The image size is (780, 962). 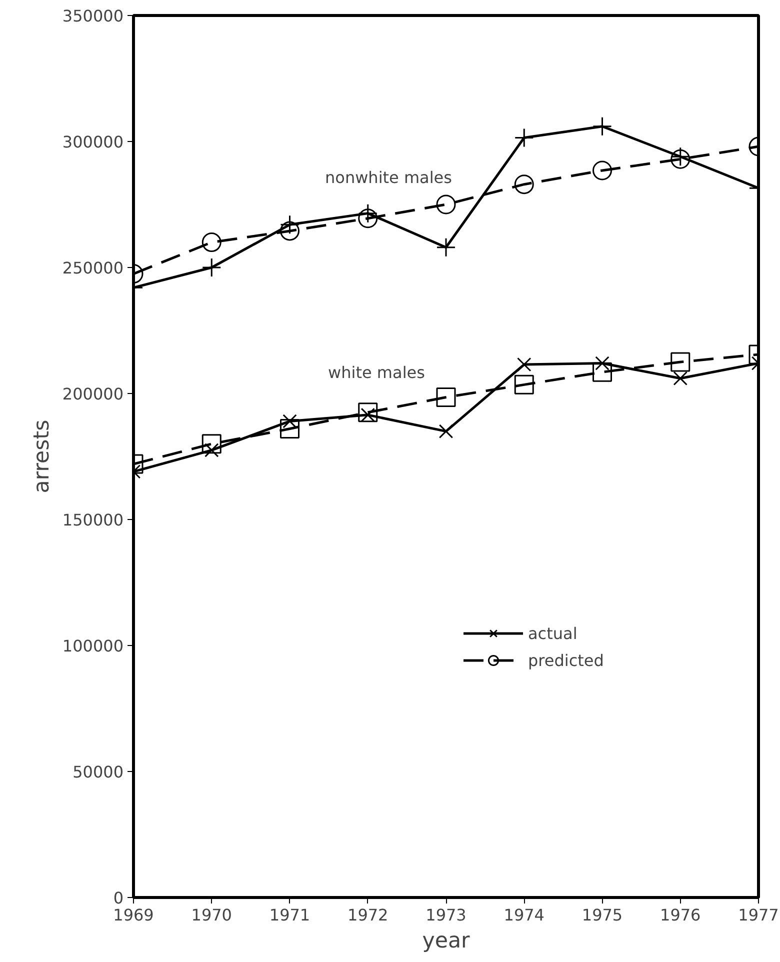 I want to click on annotation: nonwhite males, so click(x=388, y=177).